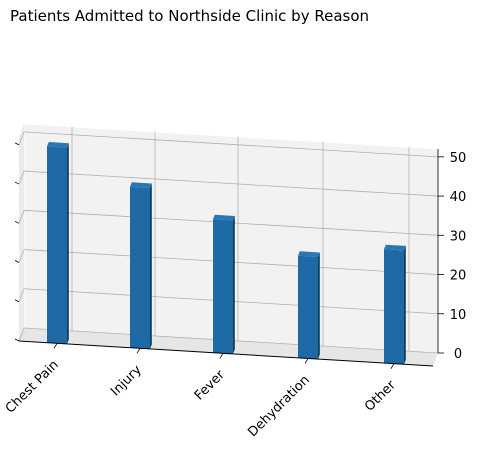  What do you see at coordinates (458, 158) in the screenshot?
I see `z-tick-label: 50` at bounding box center [458, 158].